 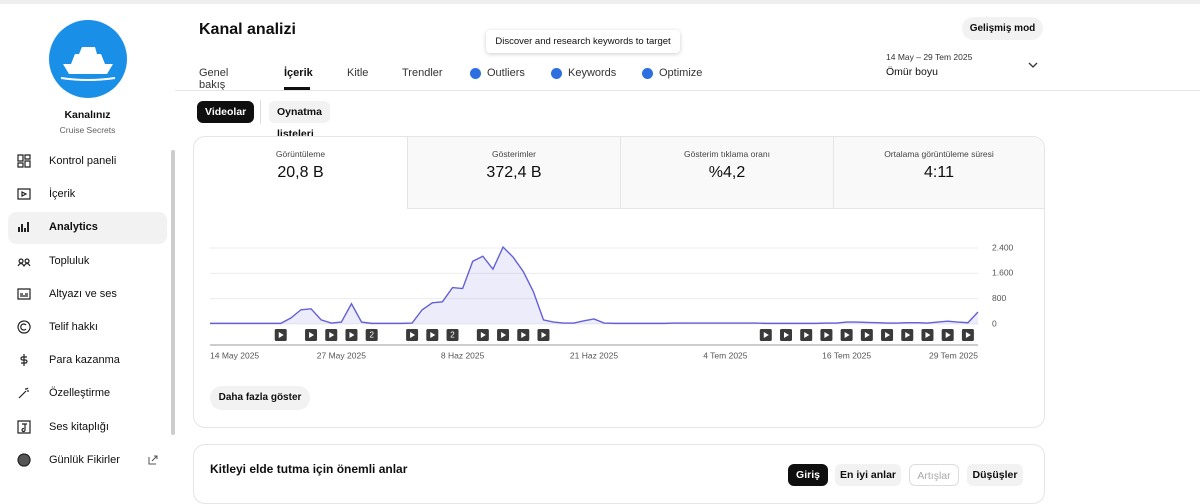 What do you see at coordinates (260, 112) in the screenshot?
I see `filter-divider` at bounding box center [260, 112].